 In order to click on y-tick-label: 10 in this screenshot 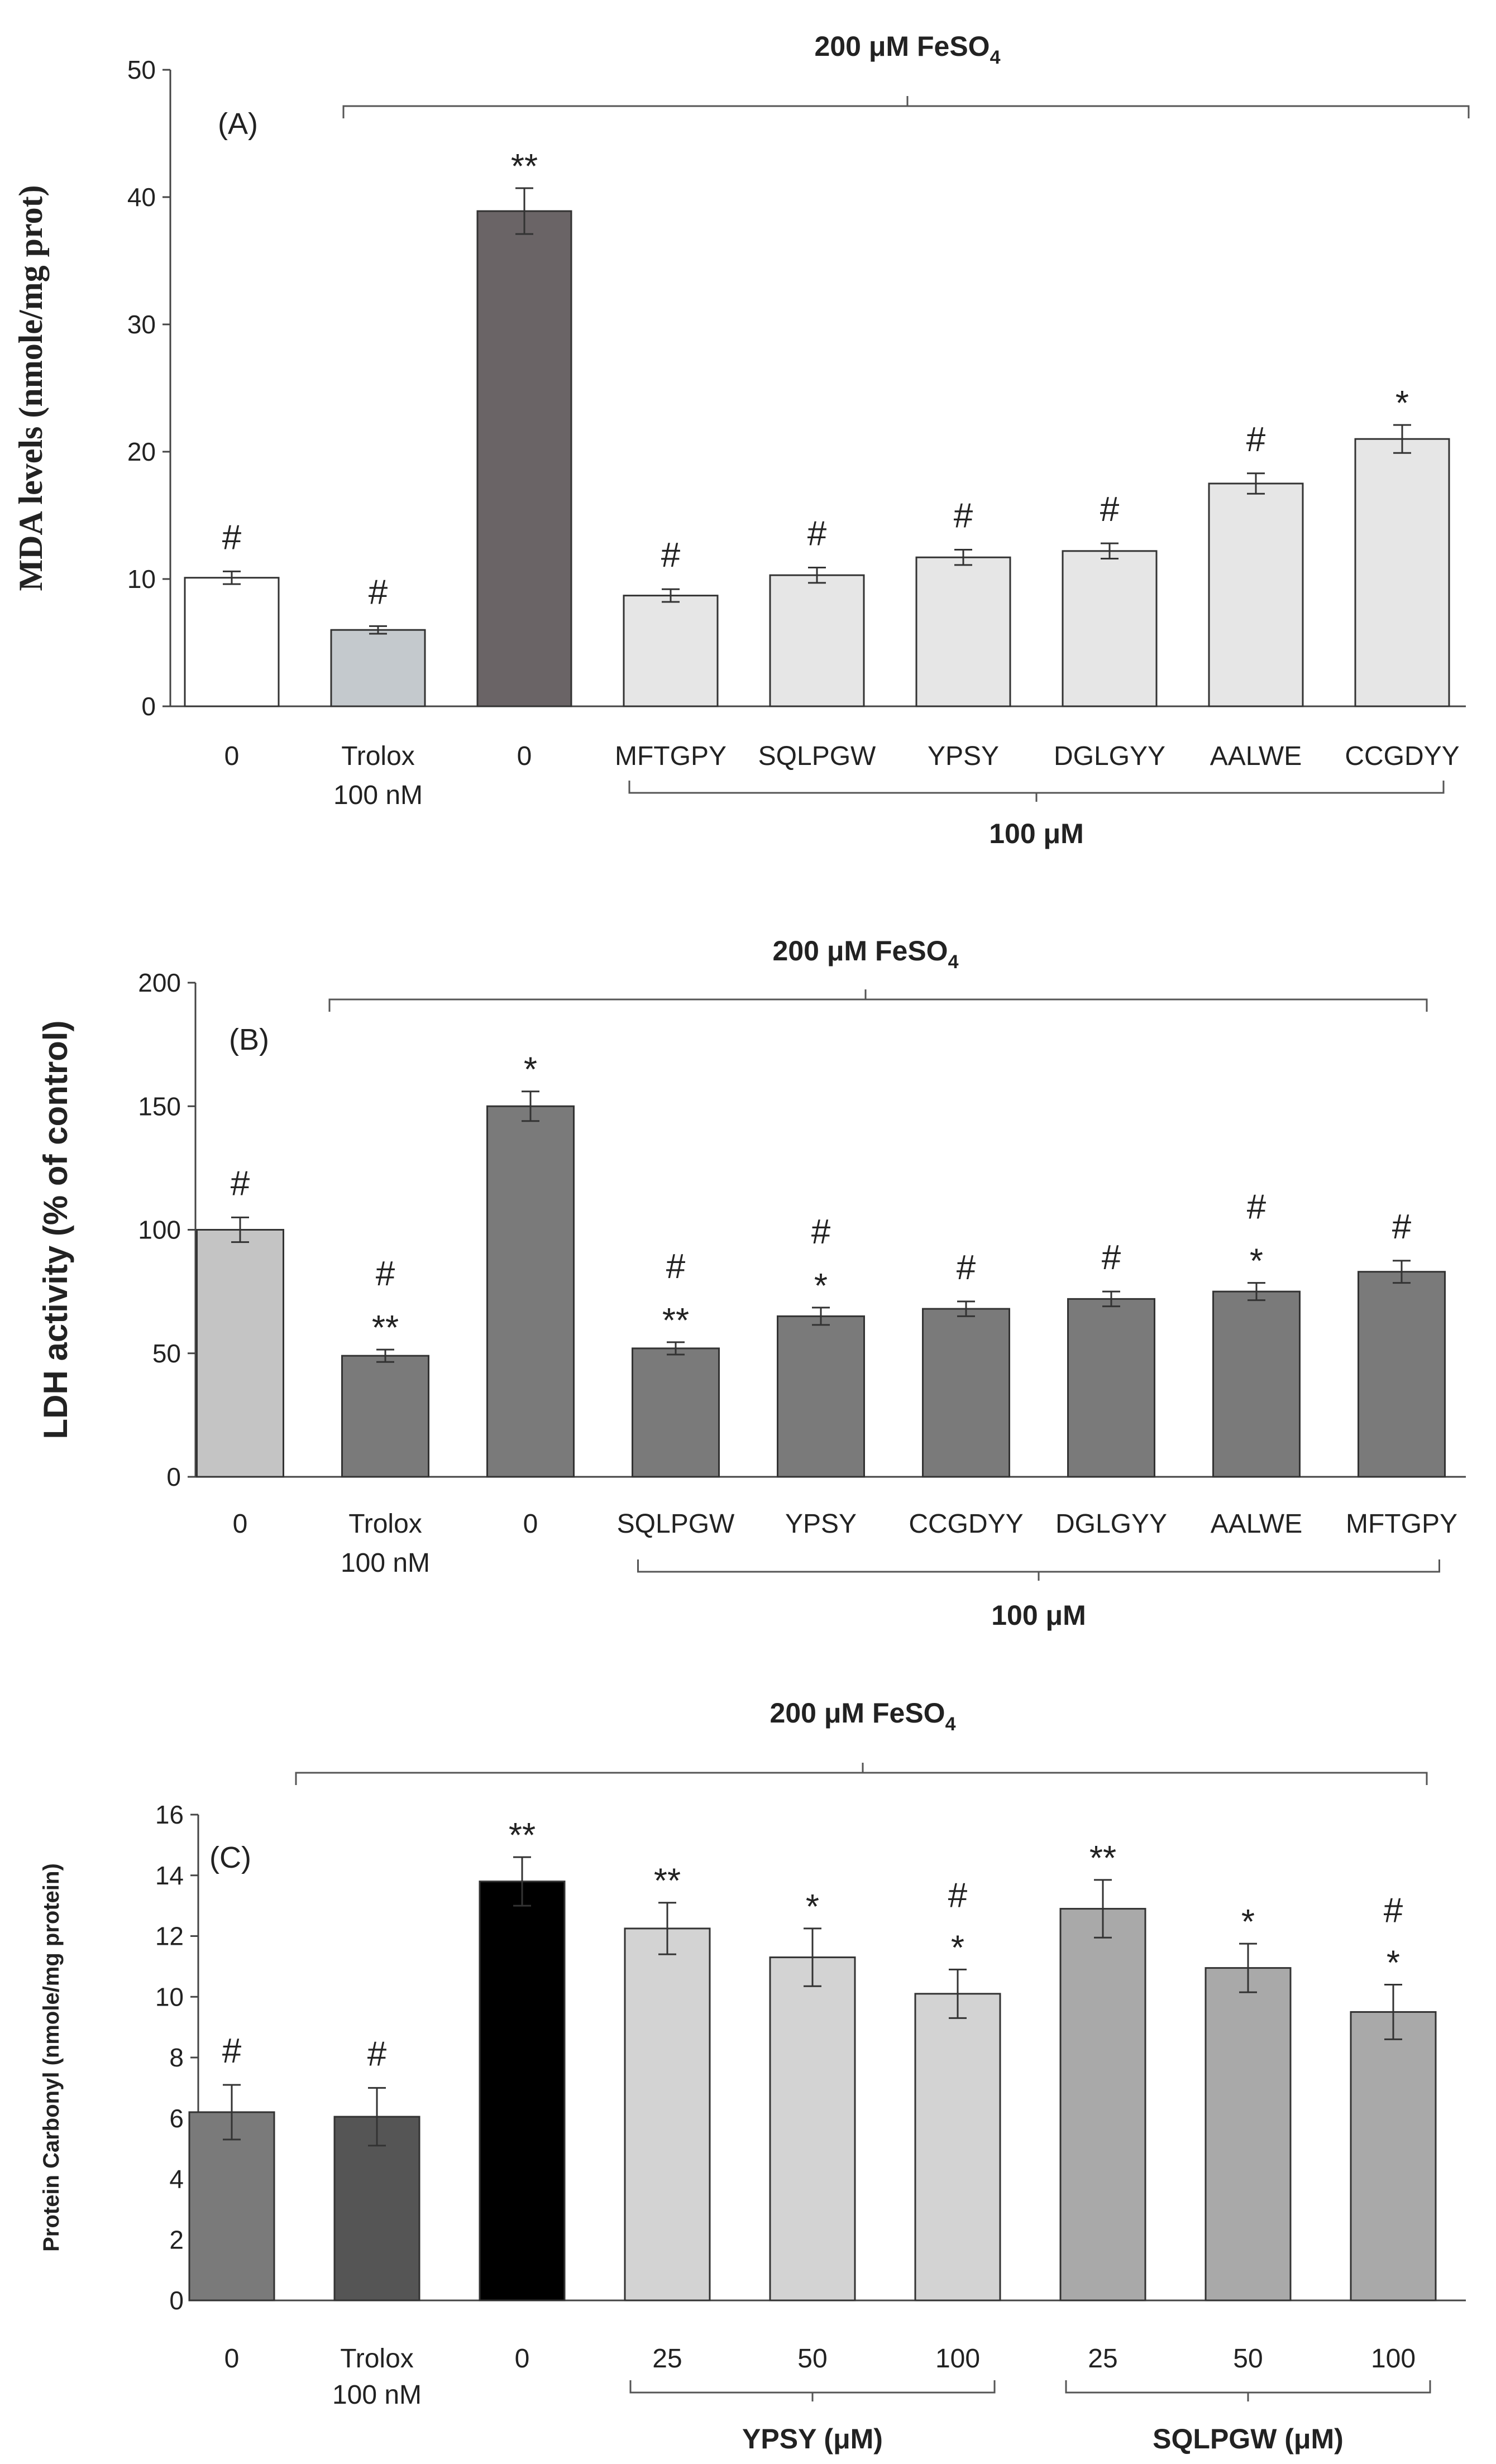, I will do `click(169, 1996)`.